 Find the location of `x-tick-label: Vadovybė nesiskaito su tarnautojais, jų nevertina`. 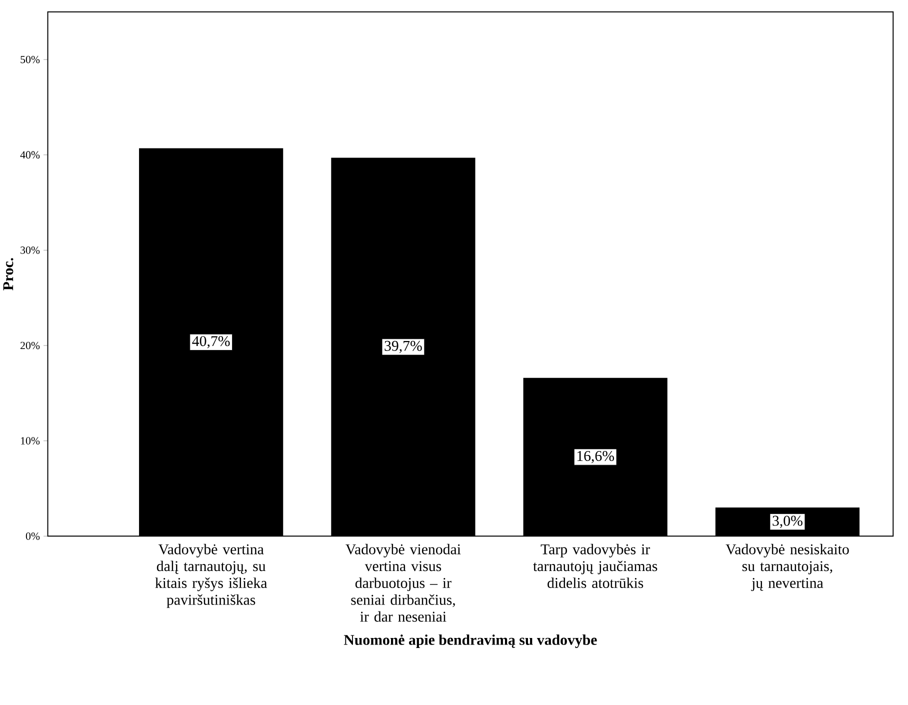

x-tick-label: Vadovybė nesiskaito su tarnautojais, jų nevertina is located at coordinates (787, 568).